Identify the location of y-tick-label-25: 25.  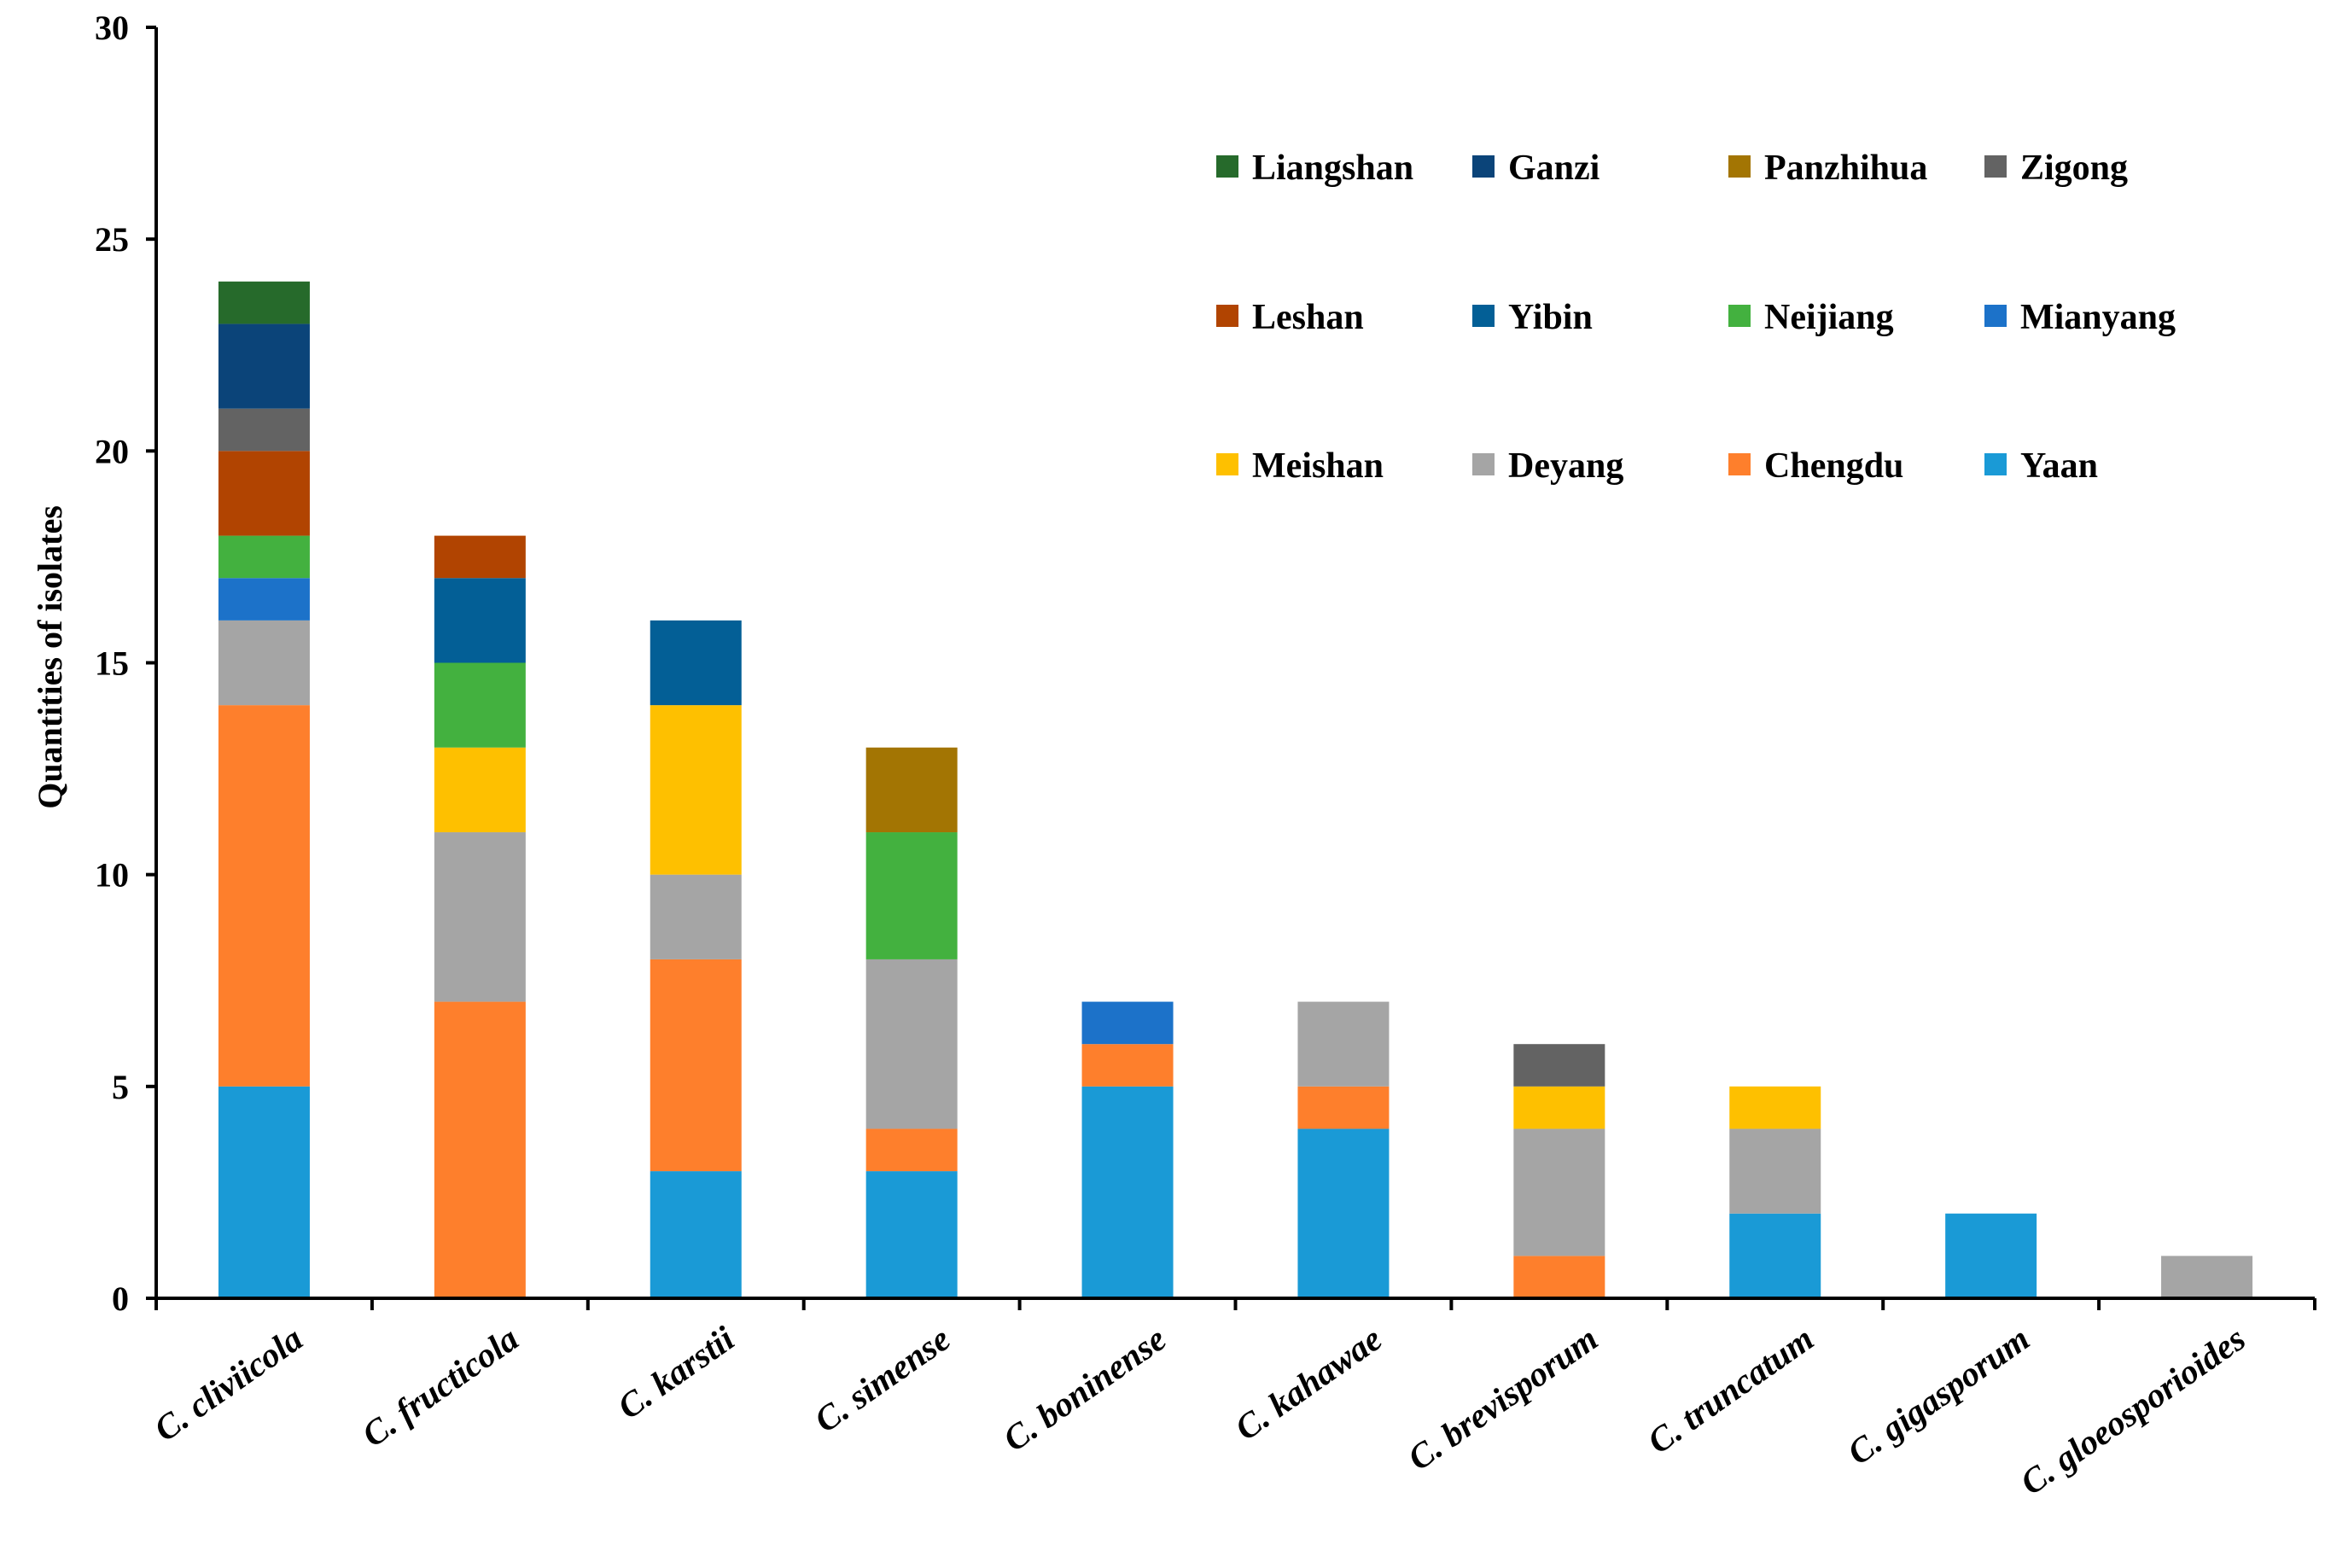
(112, 239).